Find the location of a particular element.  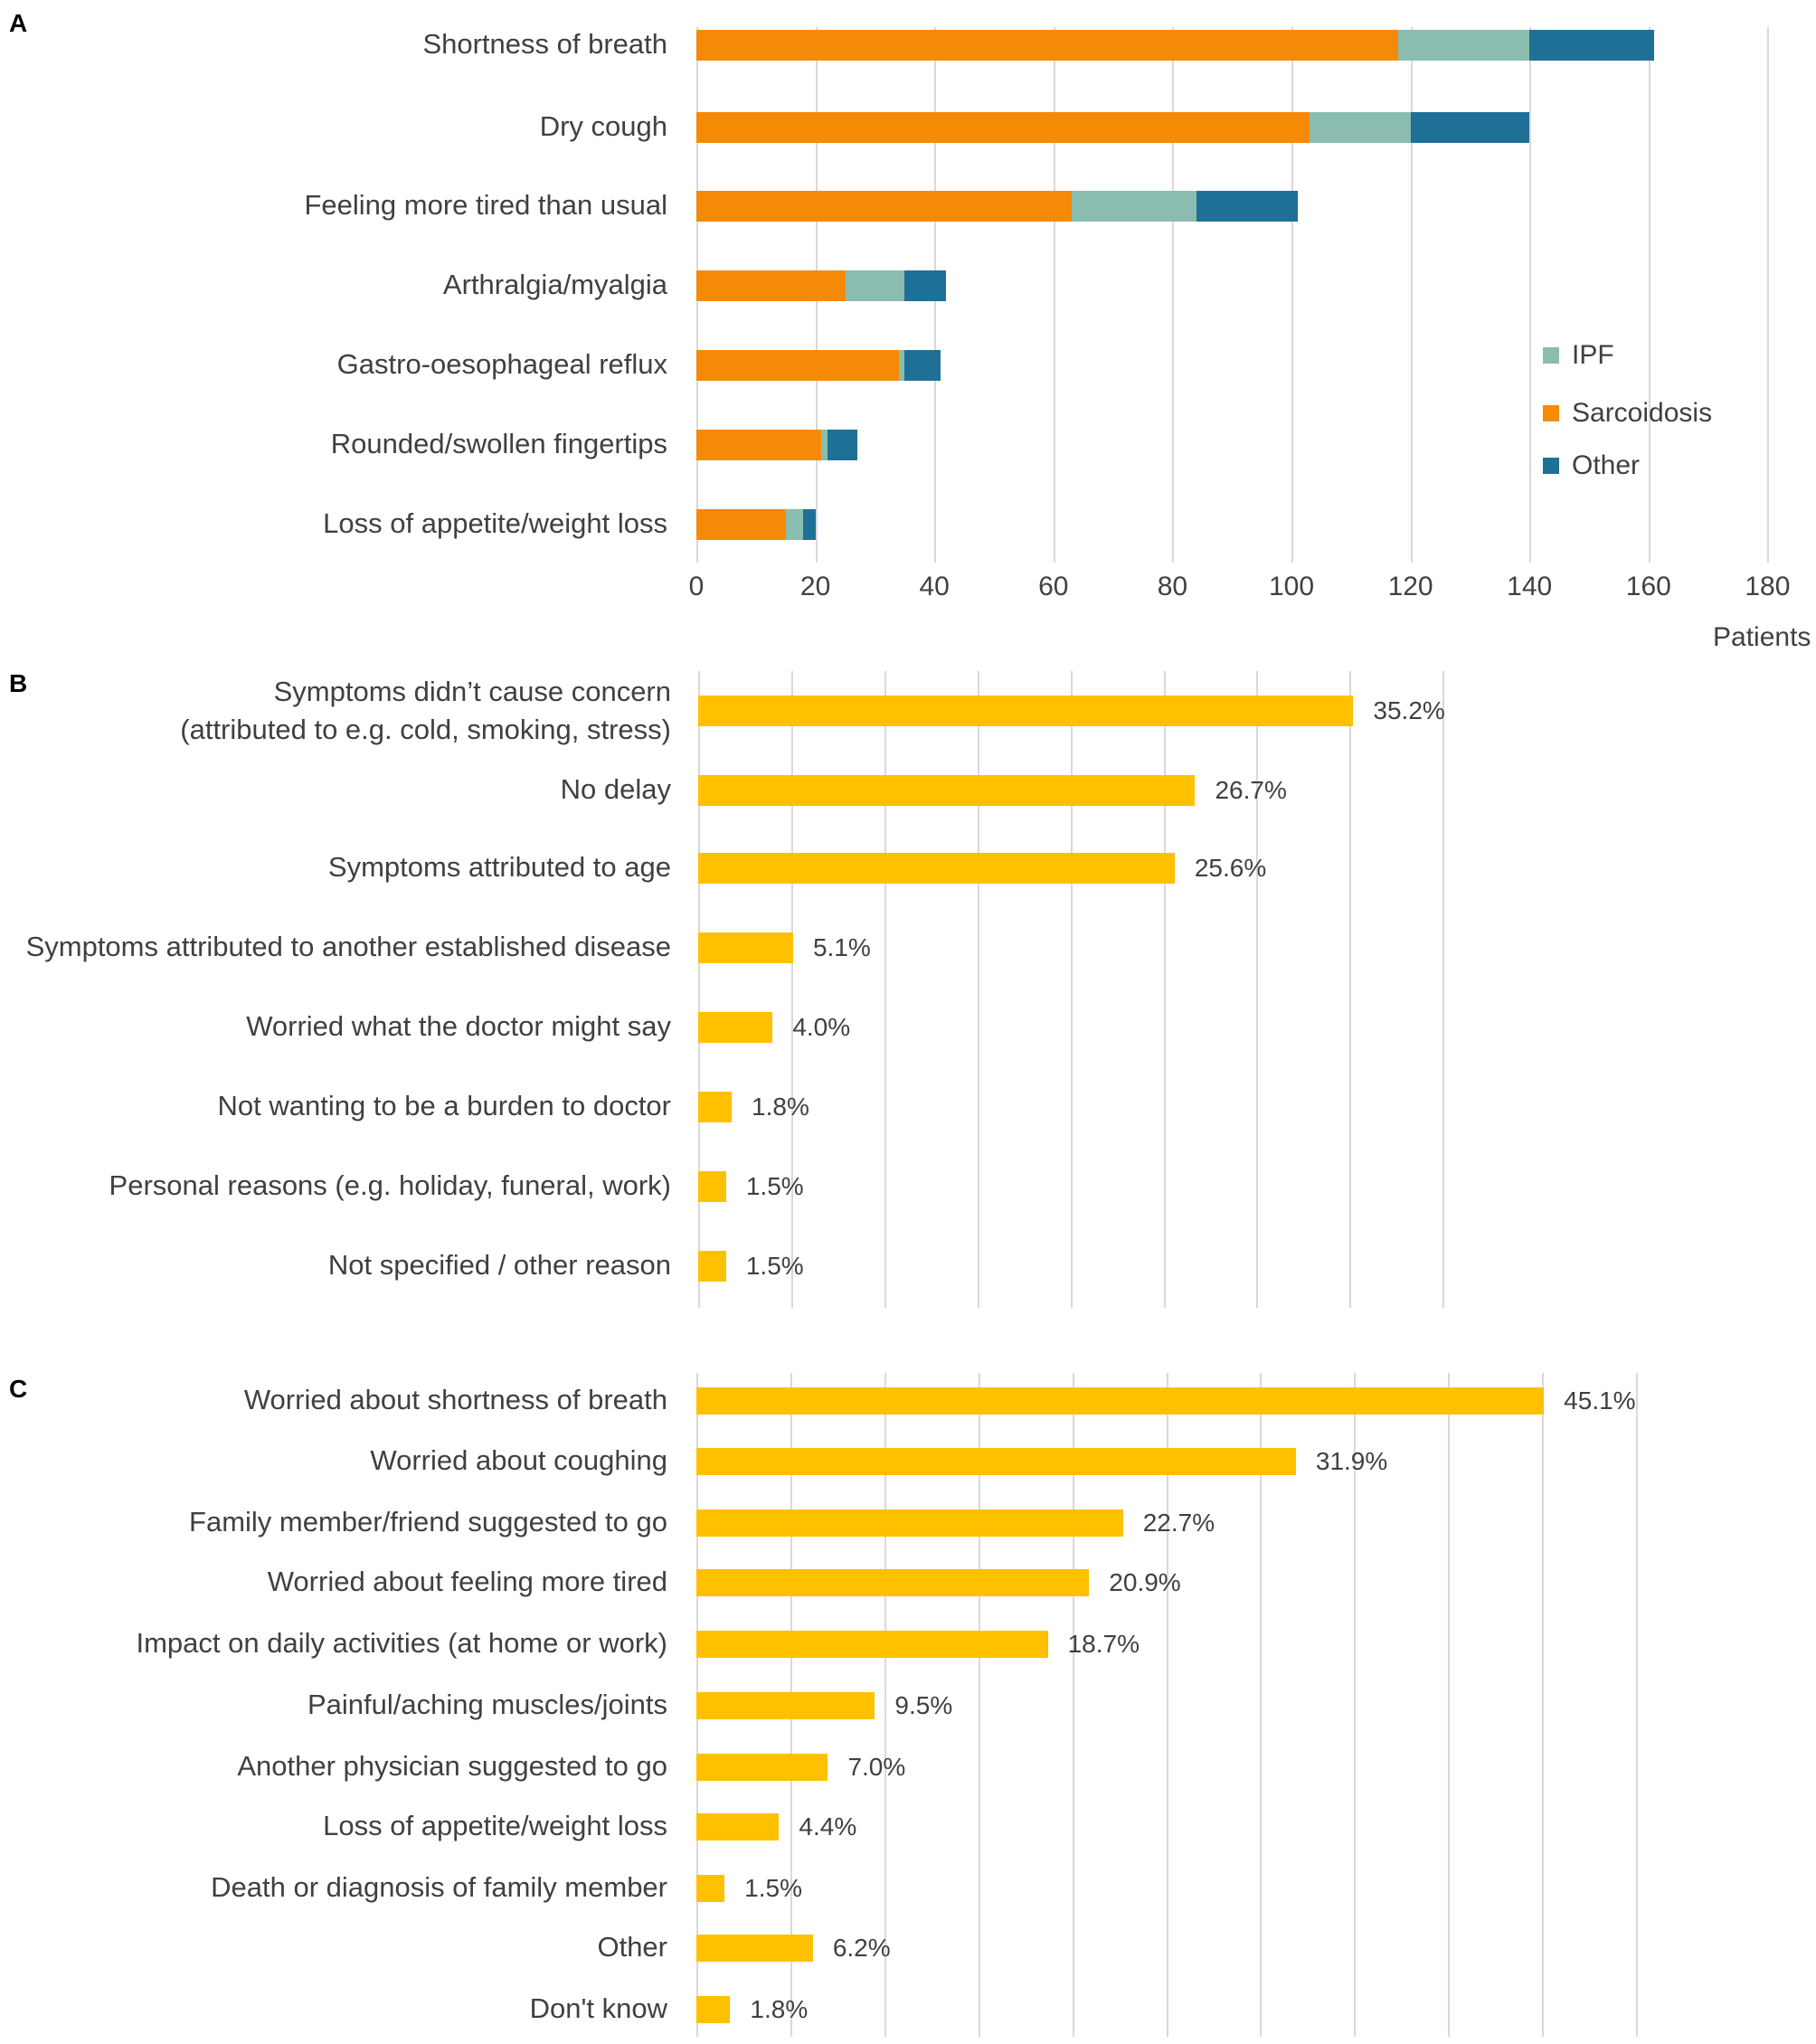

panel-a-tick-label: 40 is located at coordinates (934, 587).